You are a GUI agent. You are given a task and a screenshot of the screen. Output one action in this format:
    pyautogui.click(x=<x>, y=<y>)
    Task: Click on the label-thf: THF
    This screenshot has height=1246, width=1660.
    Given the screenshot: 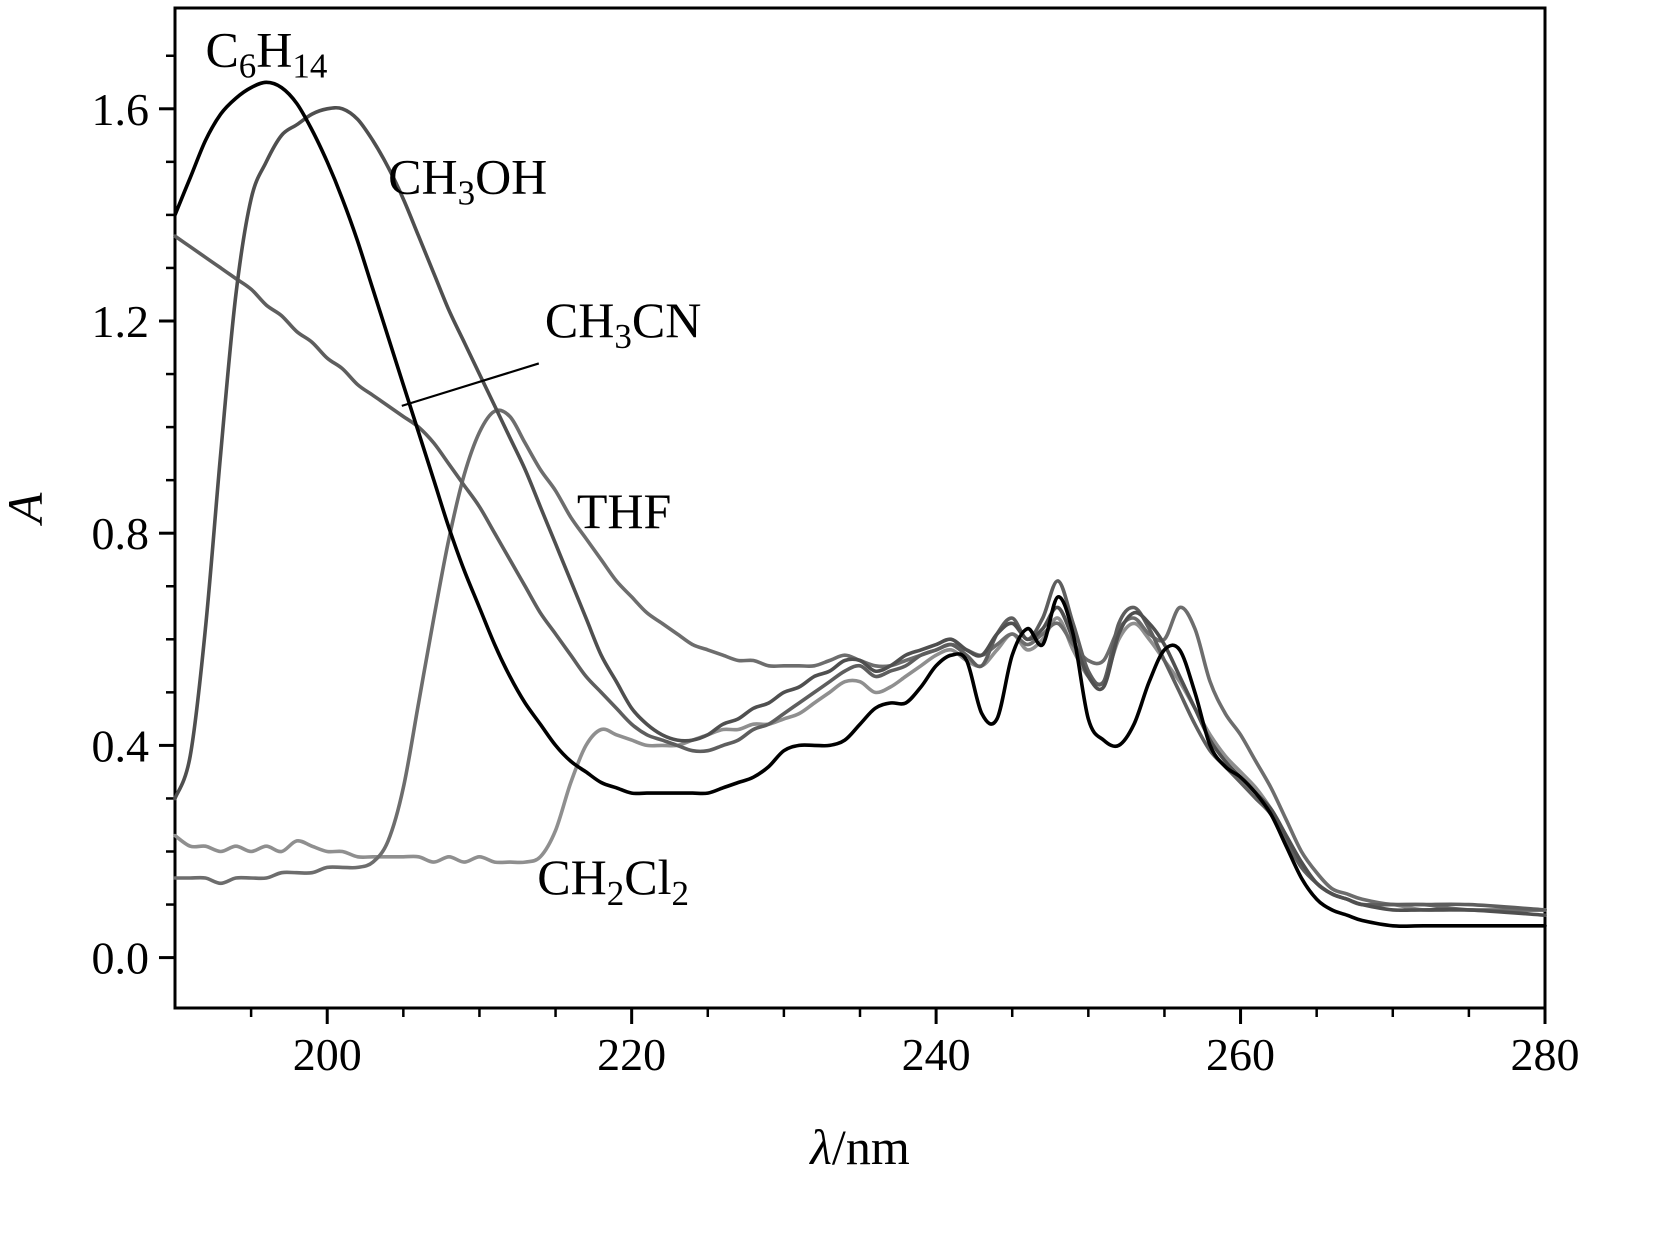 What is the action you would take?
    pyautogui.click(x=624, y=511)
    